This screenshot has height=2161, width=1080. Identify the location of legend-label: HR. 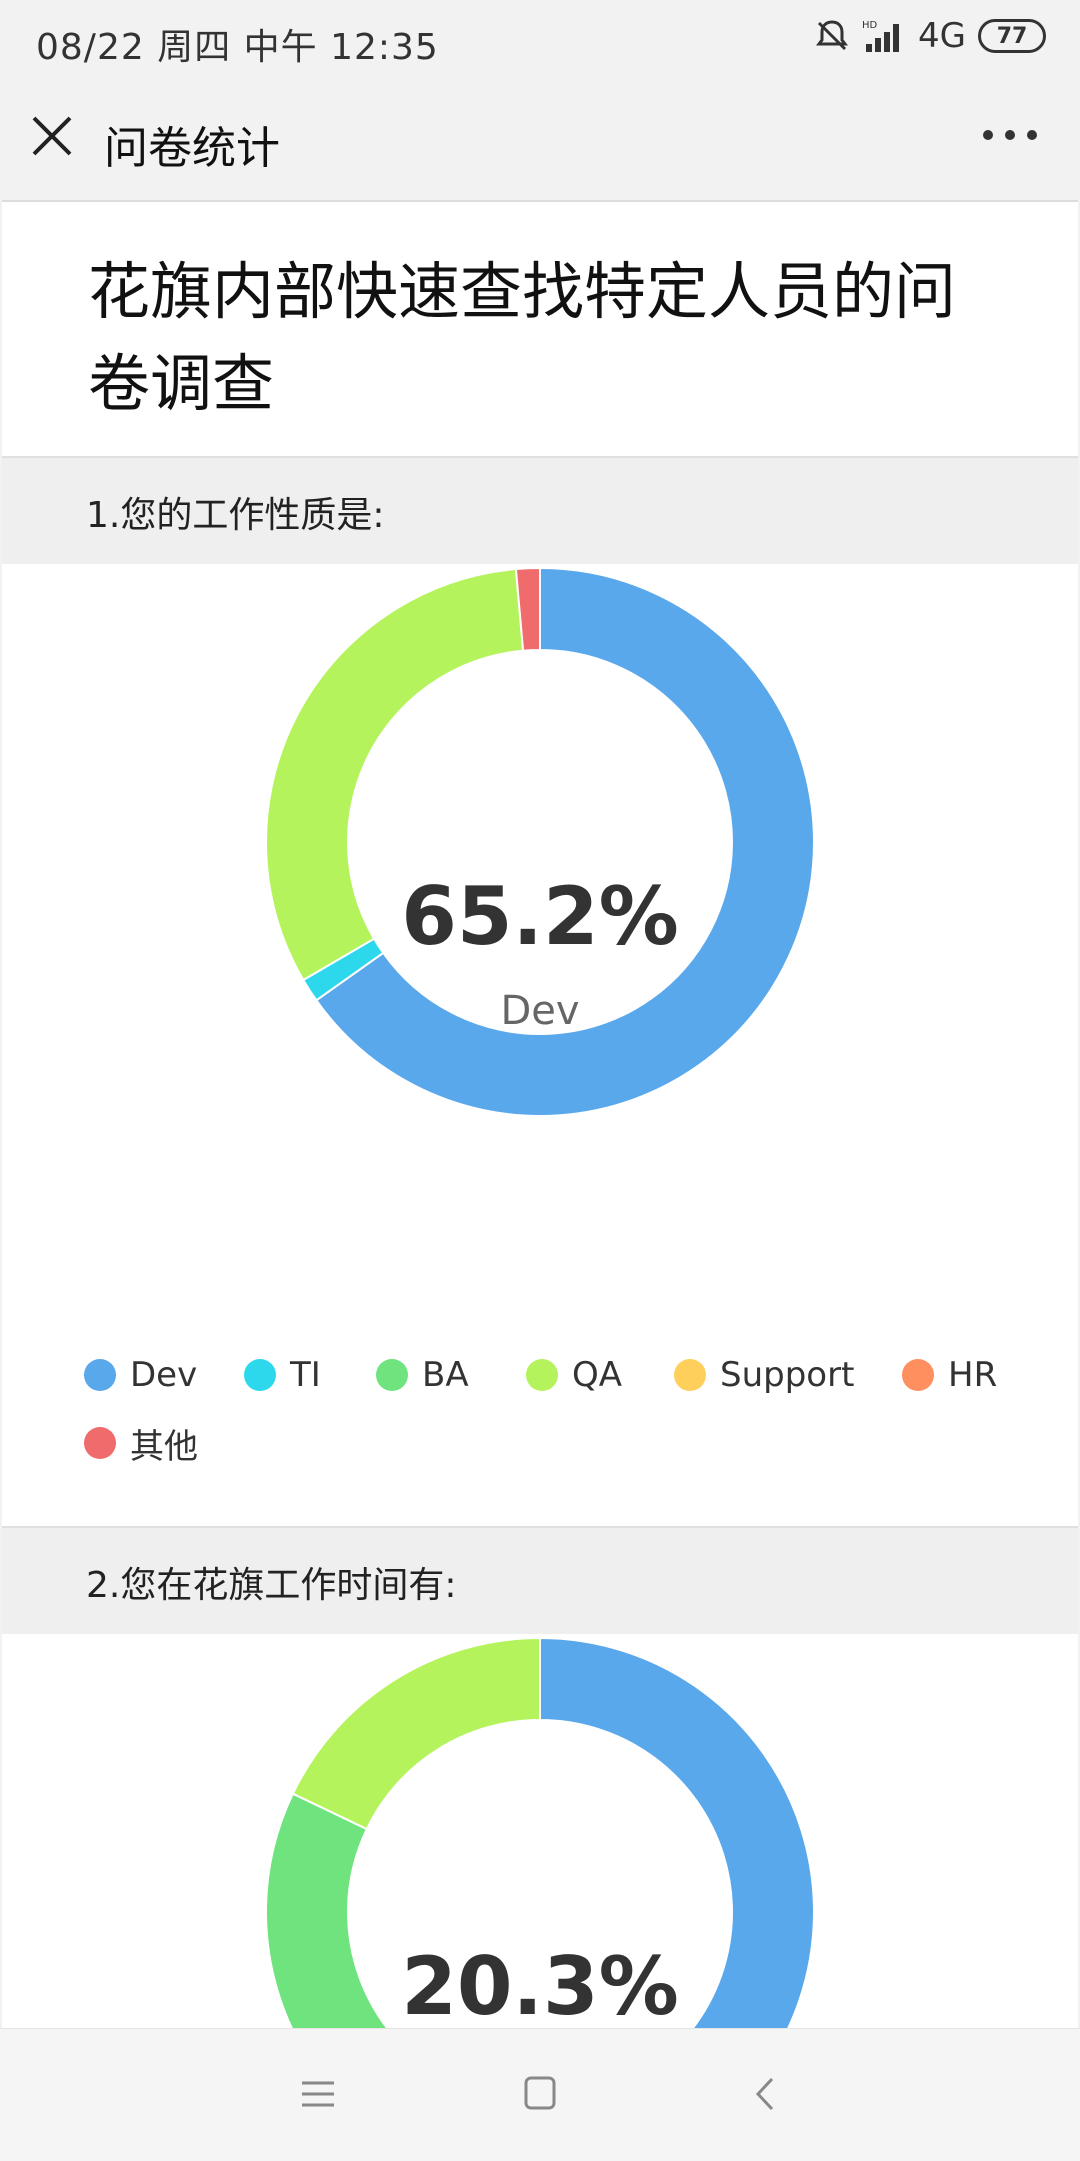
(973, 1375).